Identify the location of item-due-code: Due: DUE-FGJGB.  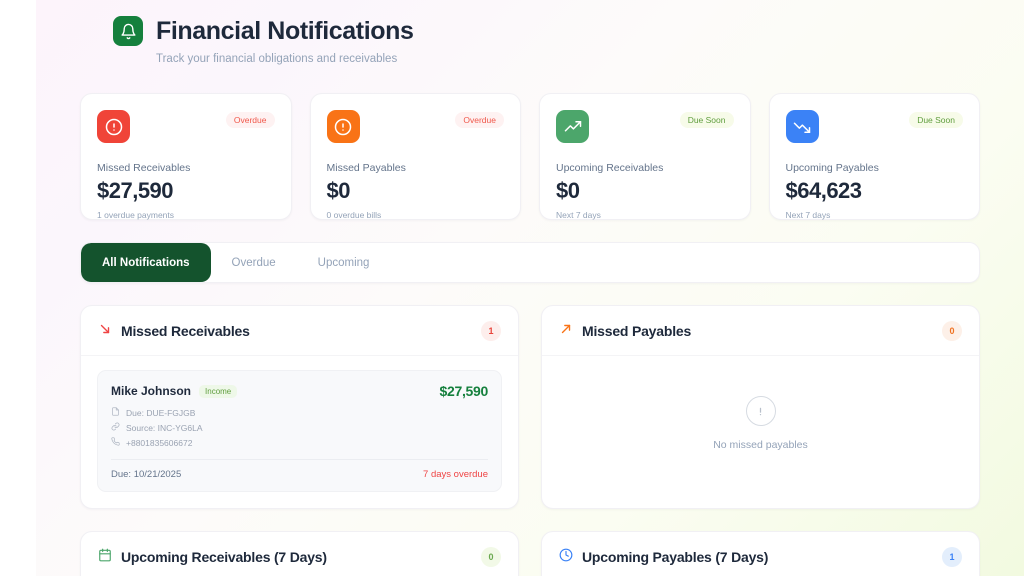
(299, 412).